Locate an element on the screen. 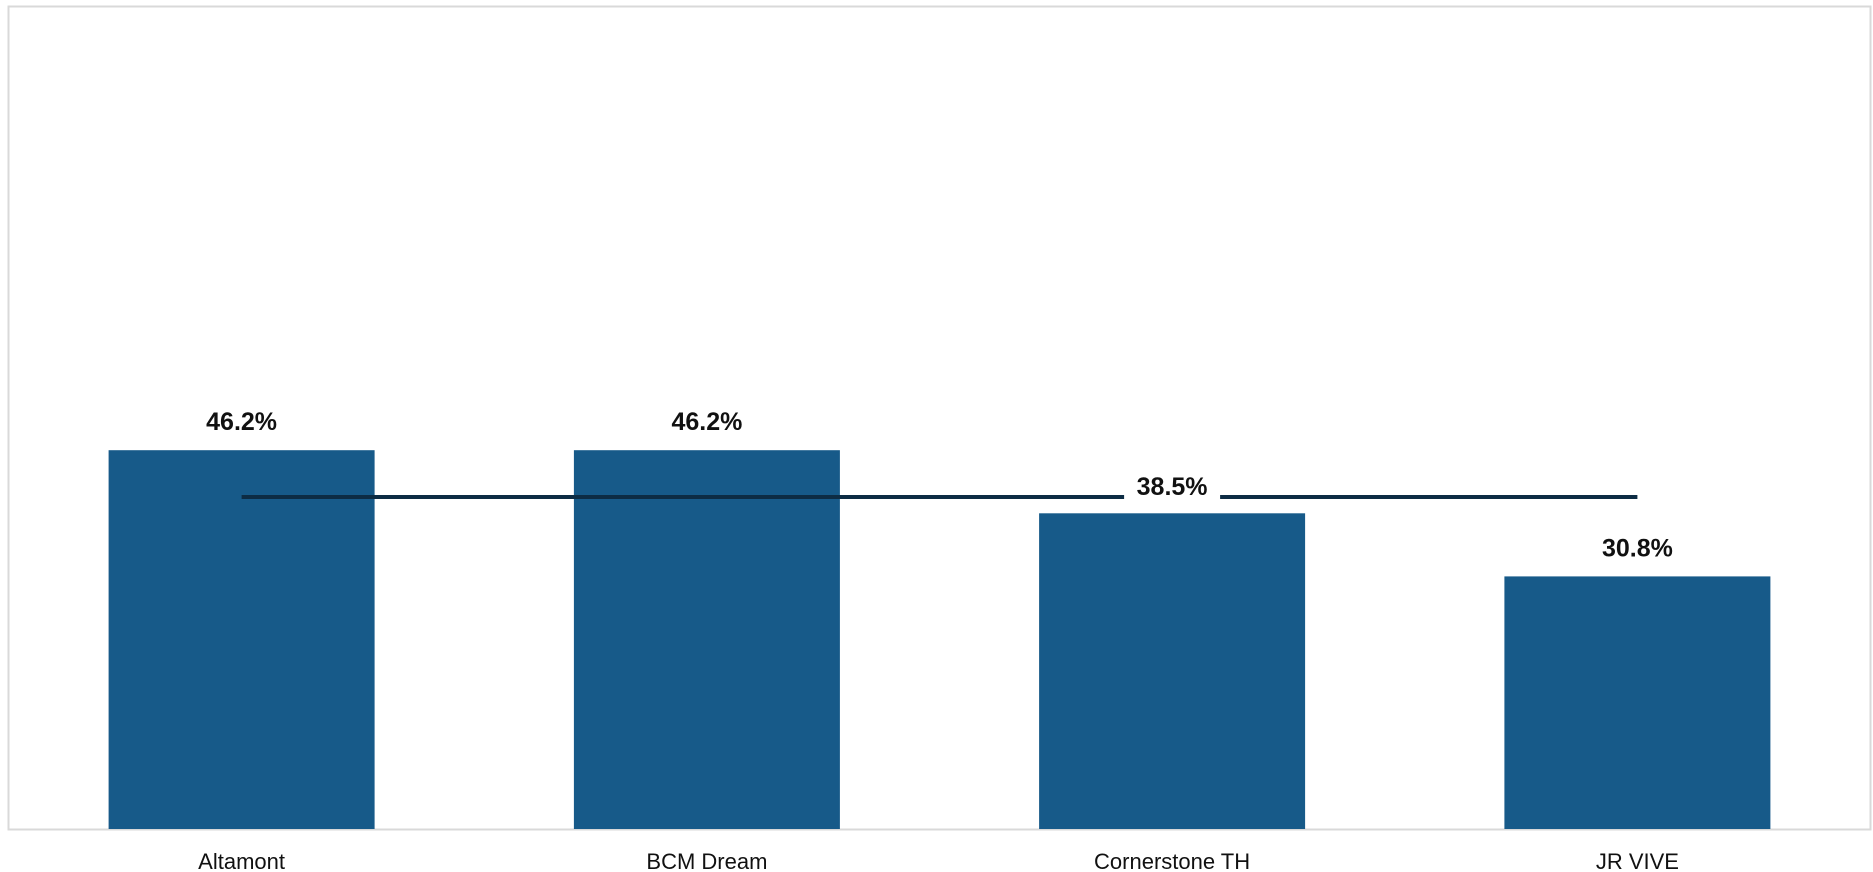 Image resolution: width=1873 pixels, height=872 pixels. category-label: Altamont is located at coordinates (241, 860).